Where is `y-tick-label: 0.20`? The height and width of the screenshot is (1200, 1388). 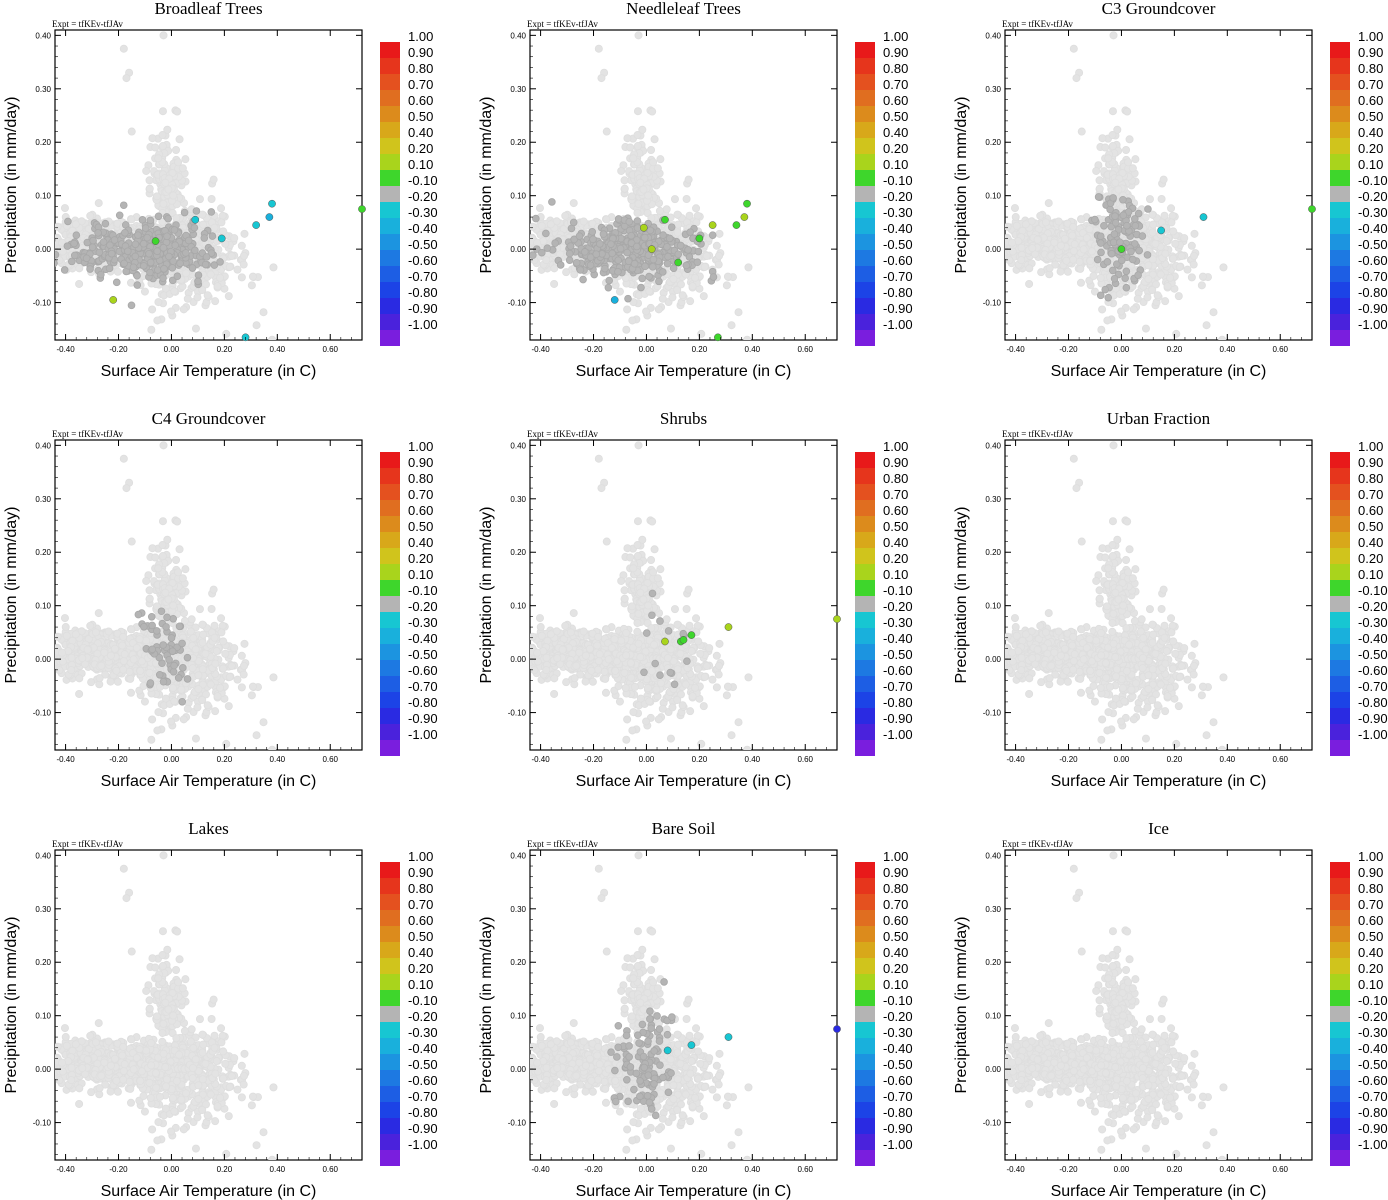 y-tick-label: 0.20 is located at coordinates (518, 142).